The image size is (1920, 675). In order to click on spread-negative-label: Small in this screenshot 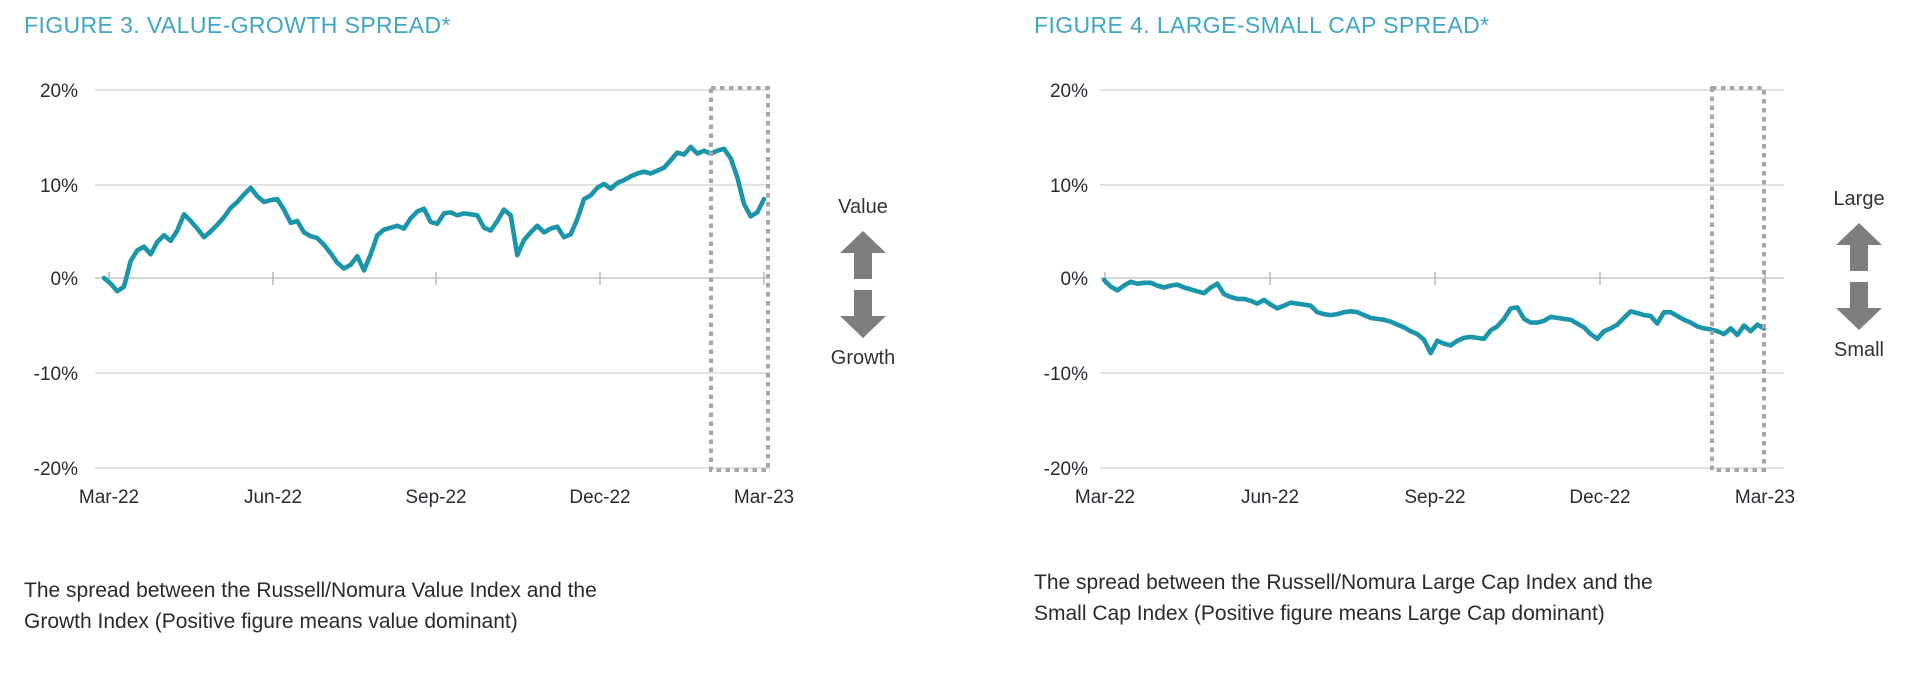, I will do `click(1858, 350)`.